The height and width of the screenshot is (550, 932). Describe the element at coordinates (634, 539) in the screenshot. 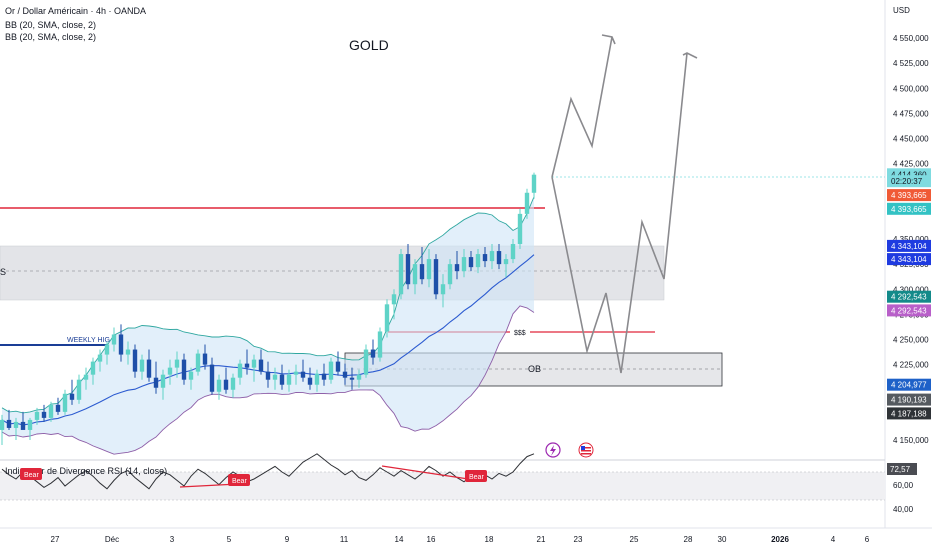

I see `time-label: 25` at that location.